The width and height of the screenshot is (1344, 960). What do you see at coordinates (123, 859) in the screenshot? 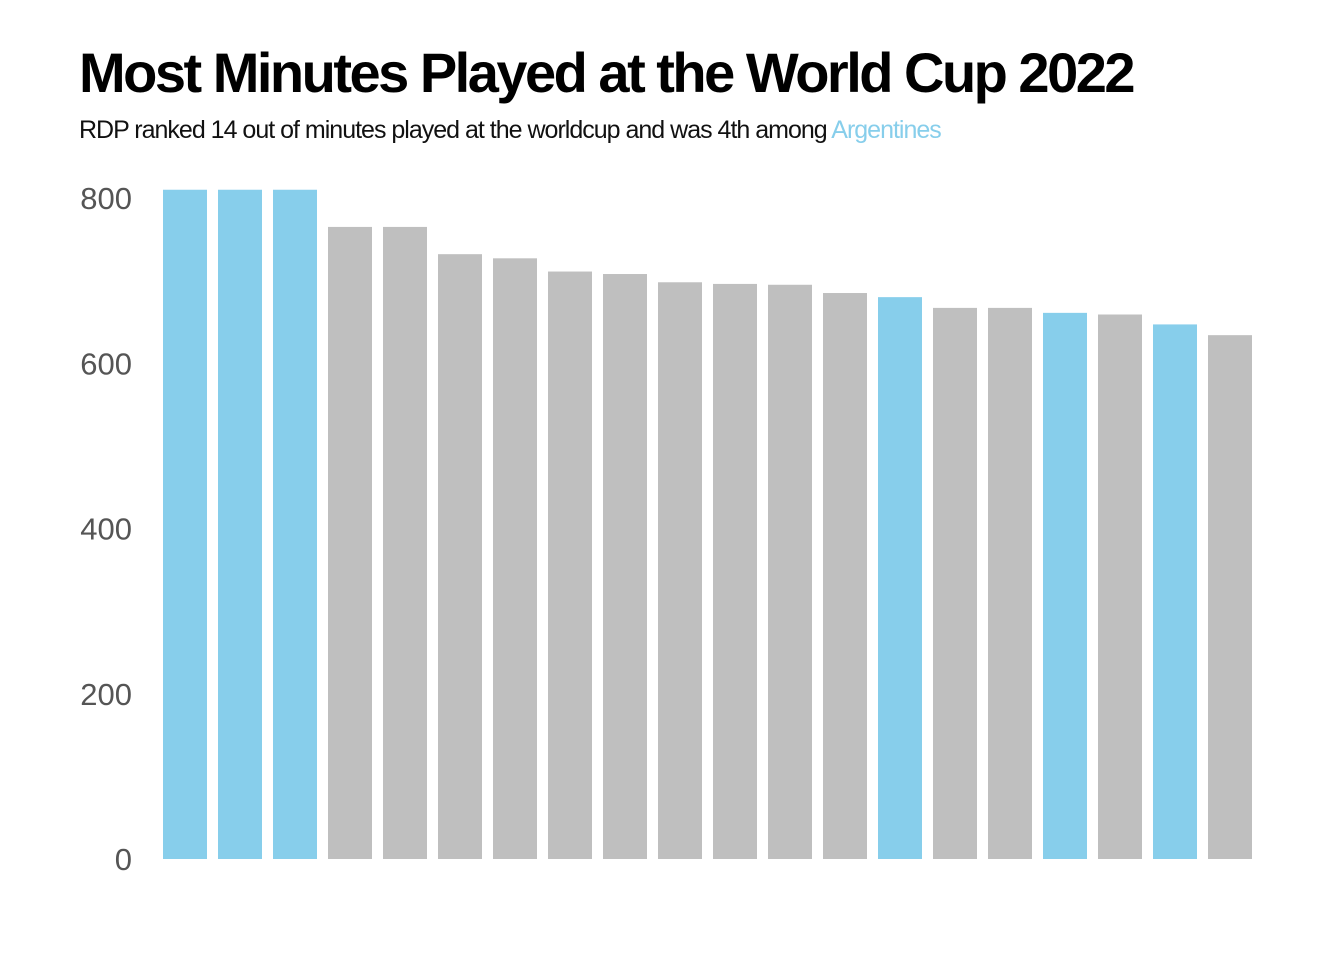
I see `y-tick-label: 0` at bounding box center [123, 859].